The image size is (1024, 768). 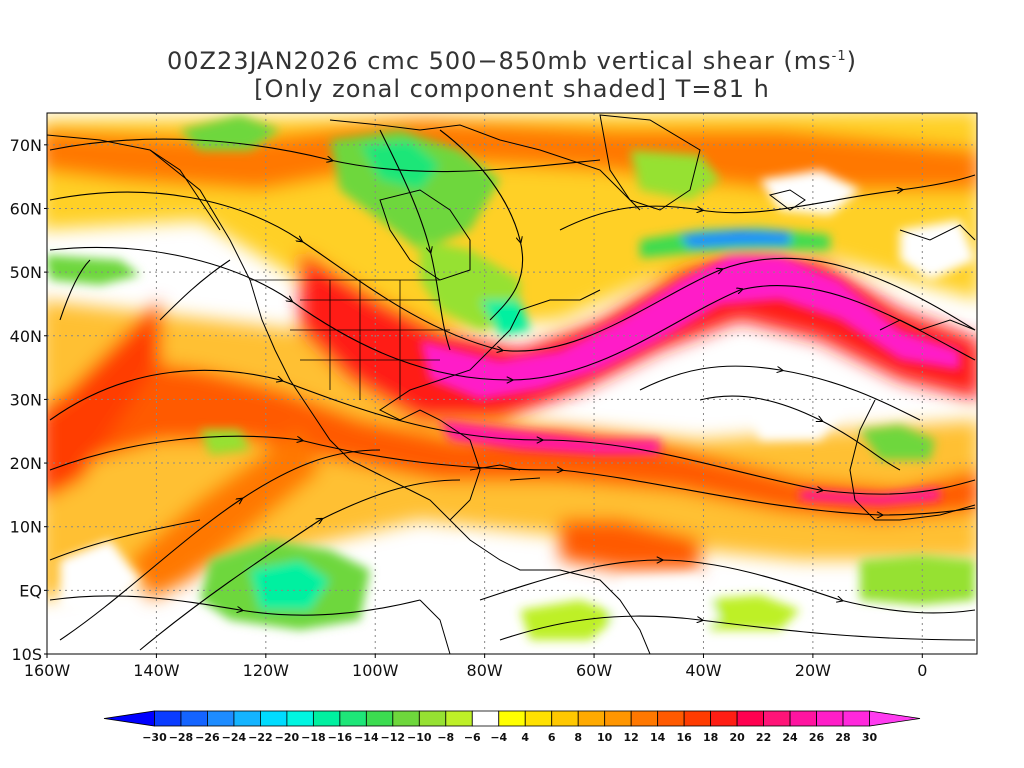 I want to click on longitude-tick-label: 40W, so click(x=703, y=670).